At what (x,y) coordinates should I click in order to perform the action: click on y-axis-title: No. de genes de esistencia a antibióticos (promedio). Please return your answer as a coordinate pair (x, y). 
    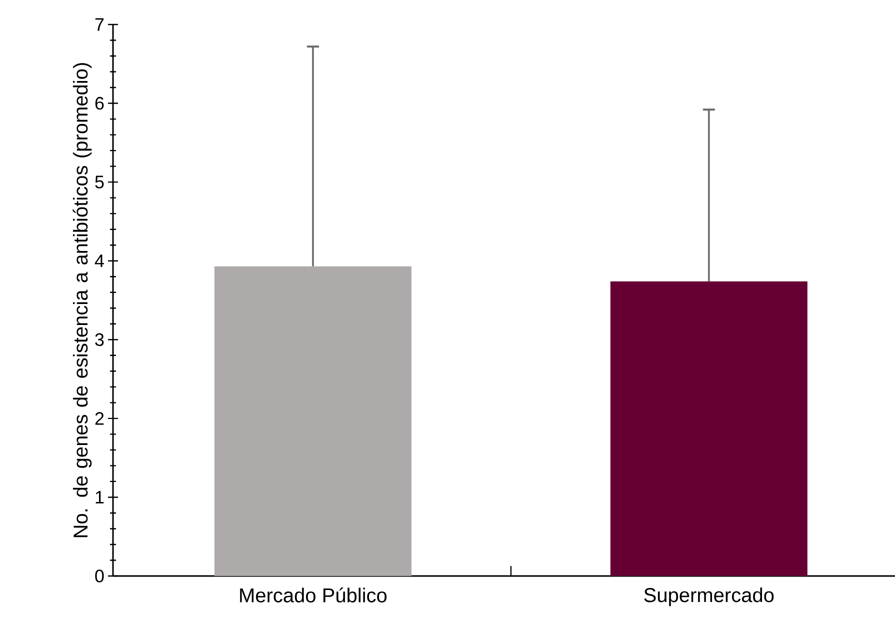
    Looking at the image, I should click on (82, 300).